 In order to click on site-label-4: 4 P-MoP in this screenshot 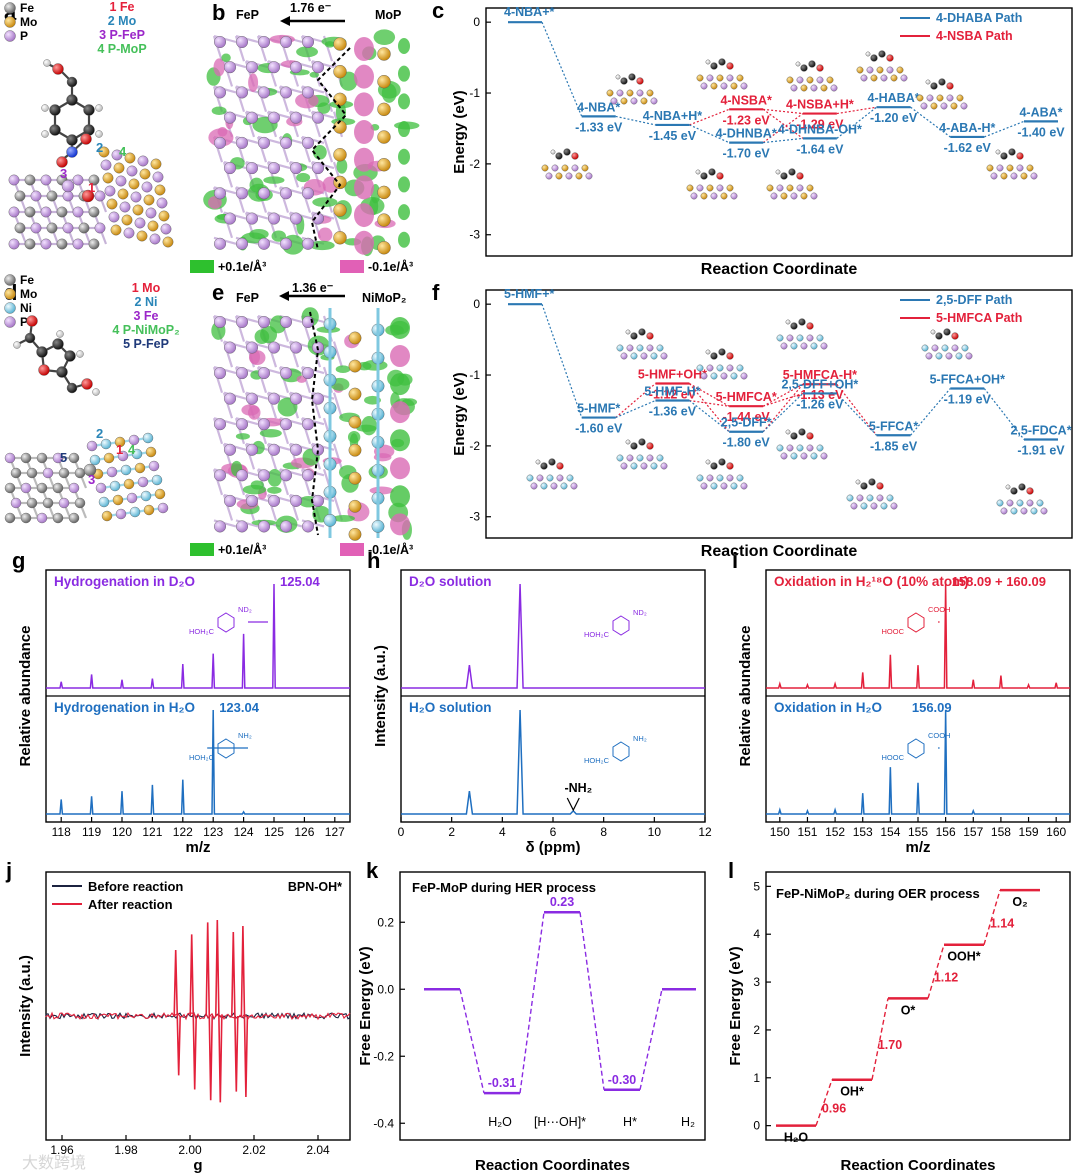, I will do `click(121, 49)`.